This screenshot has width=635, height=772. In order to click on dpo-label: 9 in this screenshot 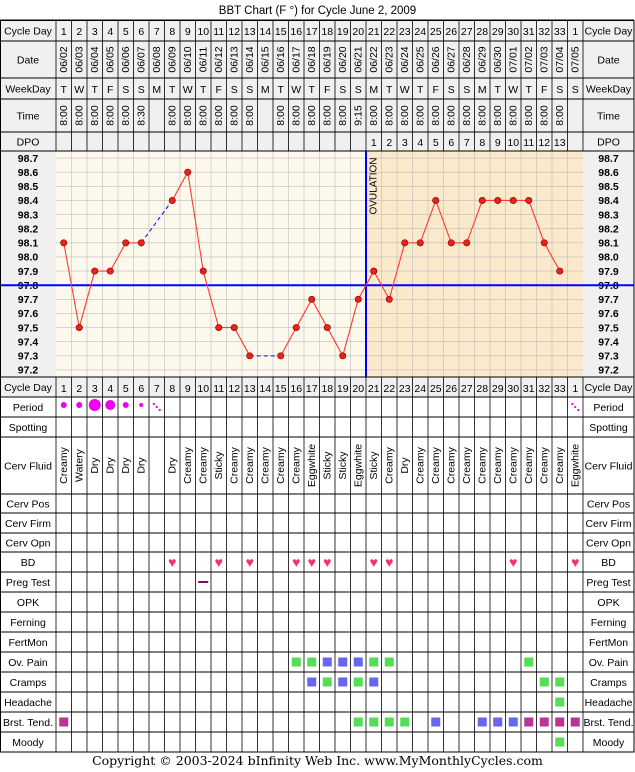, I will do `click(498, 143)`.